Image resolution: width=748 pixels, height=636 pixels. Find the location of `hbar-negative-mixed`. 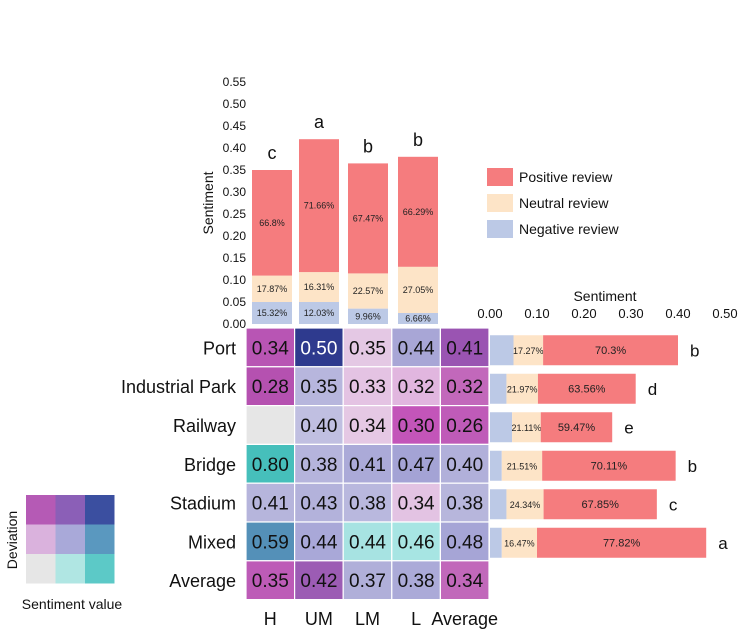

hbar-negative-mixed is located at coordinates (496, 542).